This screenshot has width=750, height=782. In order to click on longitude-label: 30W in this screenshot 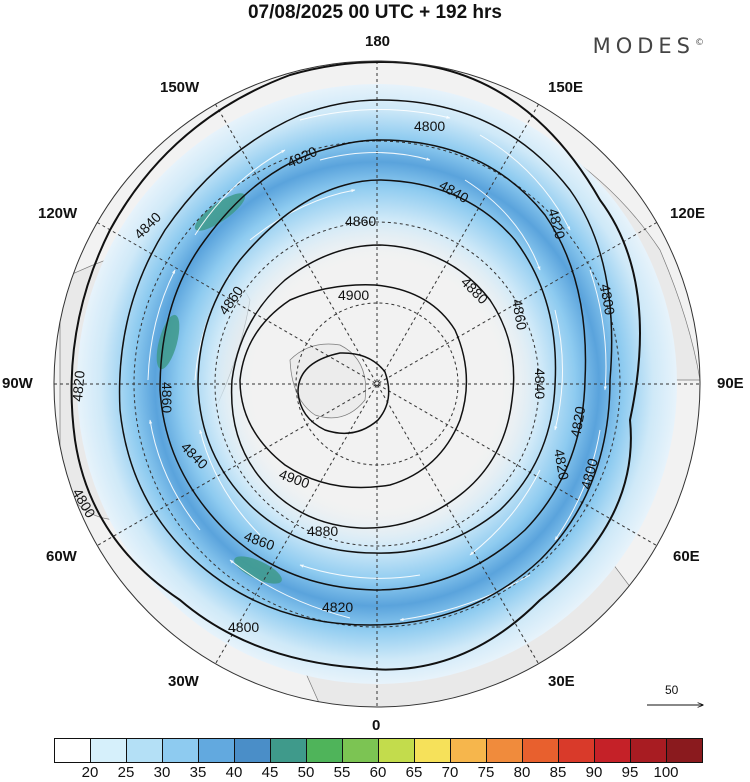, I will do `click(183, 681)`.